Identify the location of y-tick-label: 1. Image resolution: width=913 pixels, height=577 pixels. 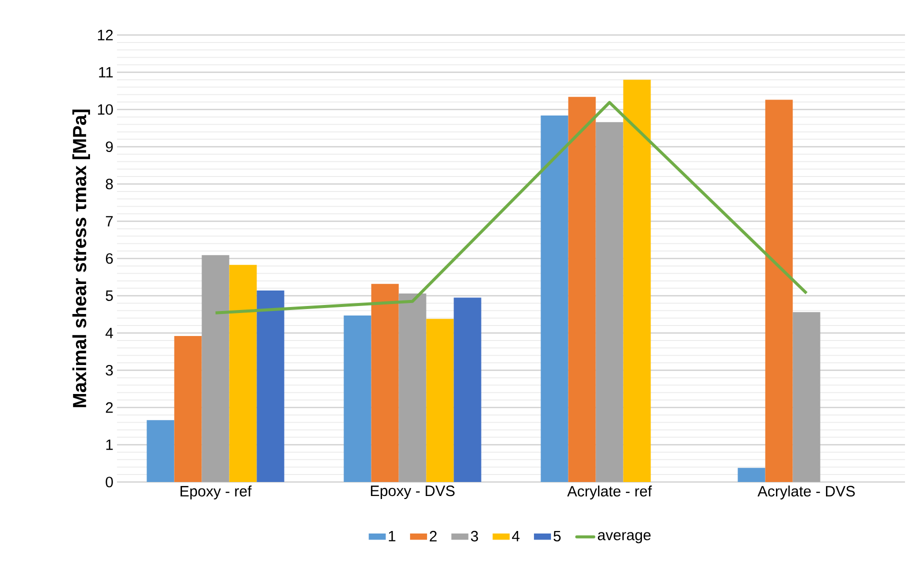
(109, 445).